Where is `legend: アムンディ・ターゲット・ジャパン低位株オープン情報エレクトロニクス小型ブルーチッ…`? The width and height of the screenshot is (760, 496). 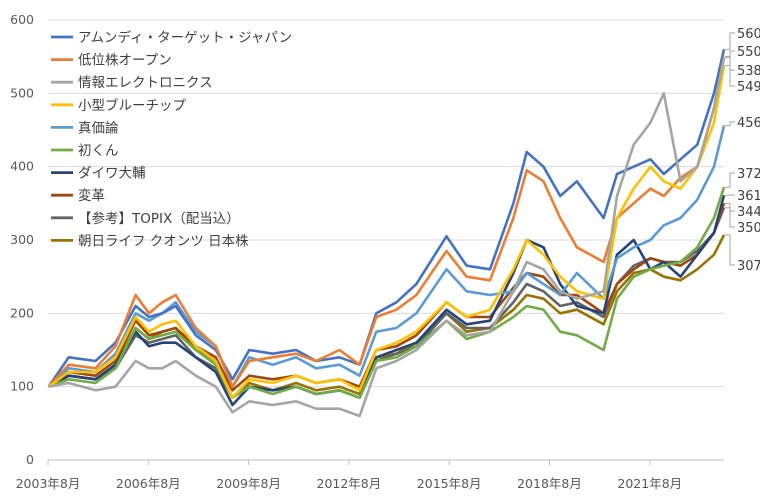 legend: アムンディ・ターゲット・ジャパン低位株オープン情報エレクトロニクス小型ブルーチッ… is located at coordinates (171, 139).